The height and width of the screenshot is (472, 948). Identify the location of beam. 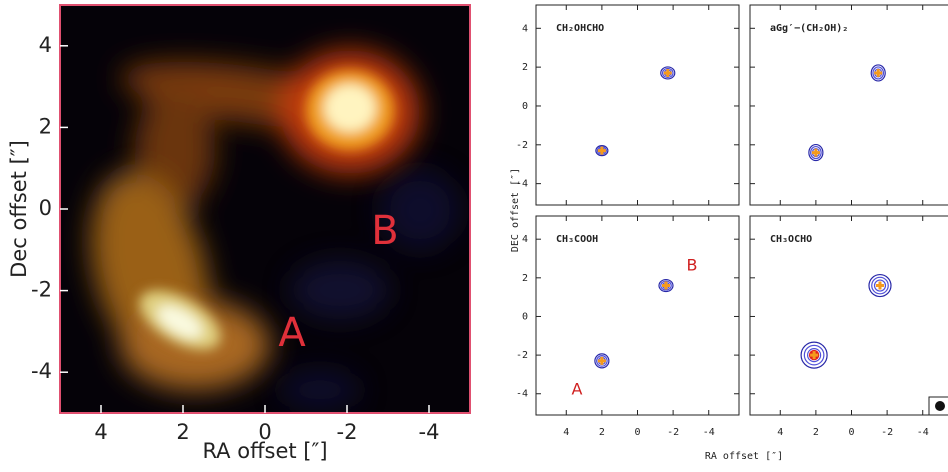
(940, 406).